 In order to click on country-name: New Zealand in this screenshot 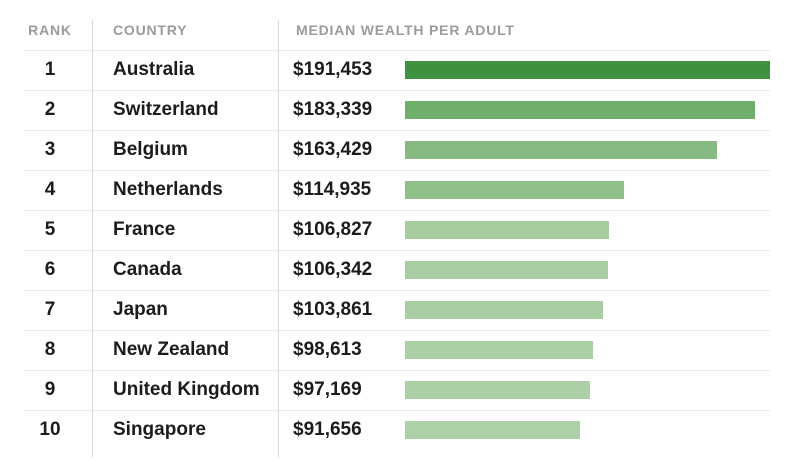, I will do `click(171, 349)`.